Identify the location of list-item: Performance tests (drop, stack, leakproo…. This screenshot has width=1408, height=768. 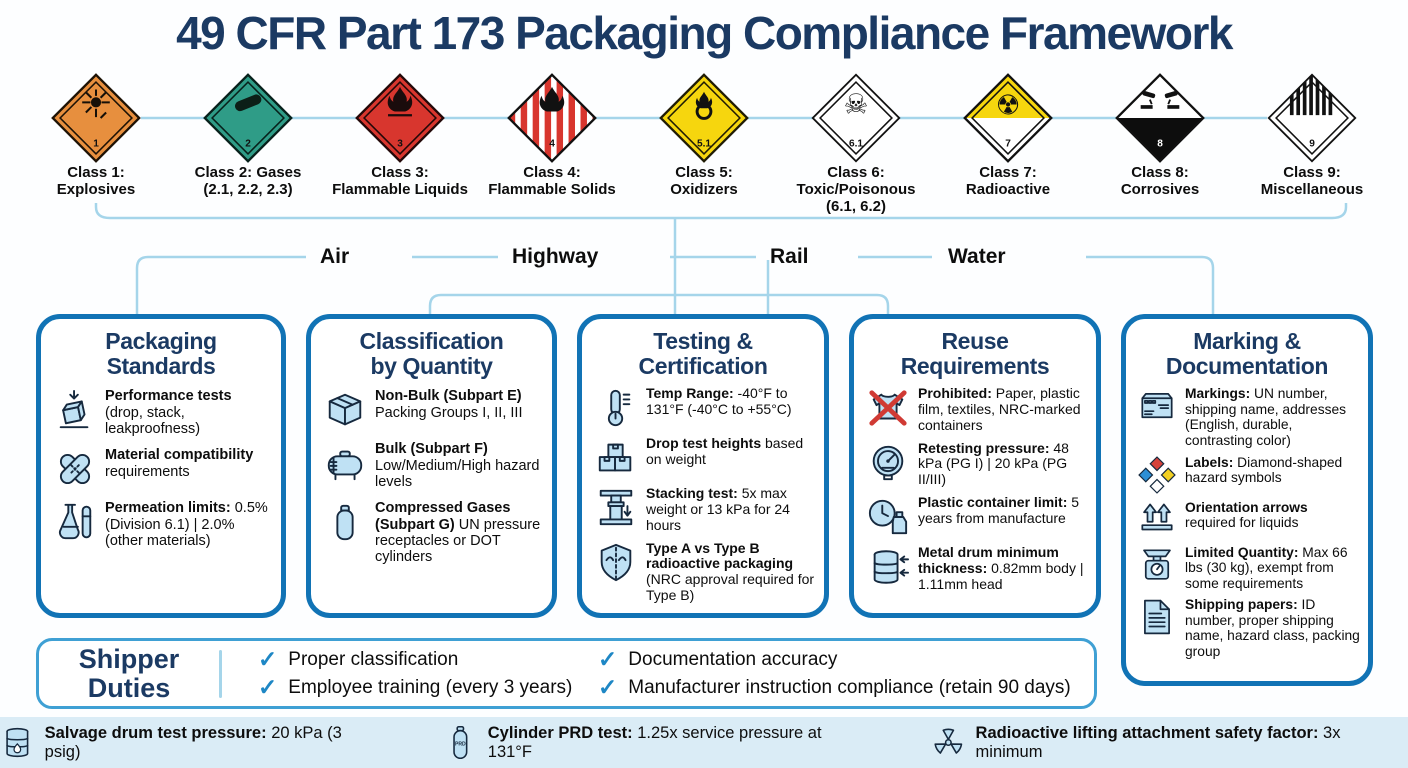
(161, 412).